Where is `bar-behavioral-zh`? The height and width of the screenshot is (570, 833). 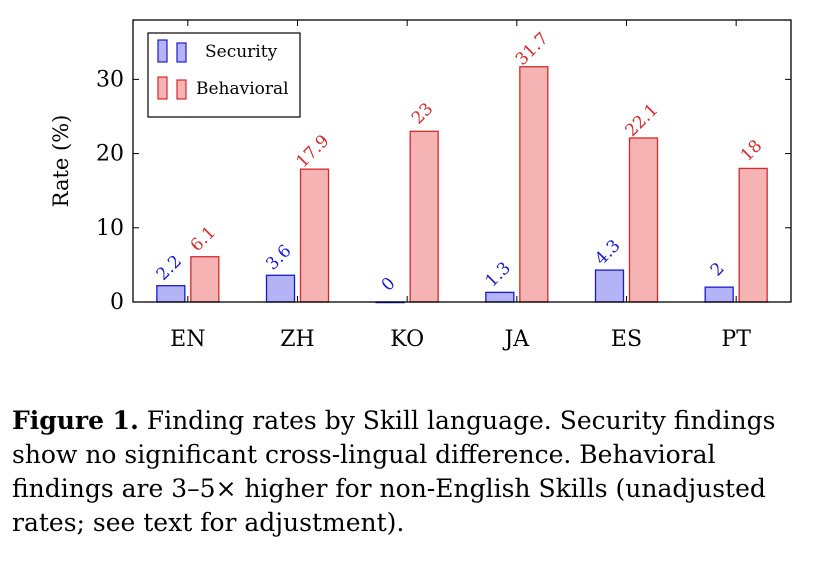 bar-behavioral-zh is located at coordinates (314, 235).